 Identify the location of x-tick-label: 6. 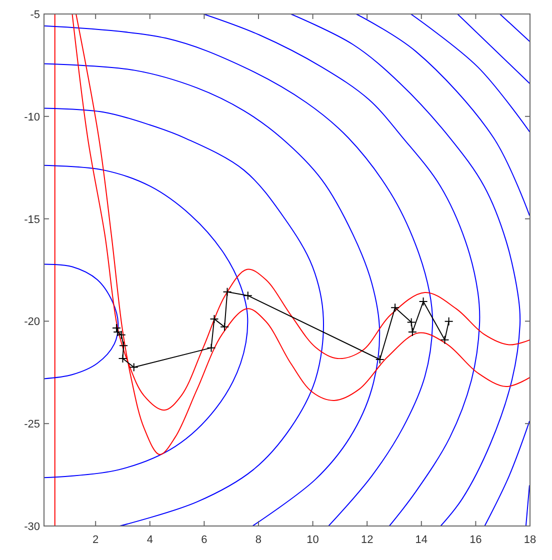
(204, 540).